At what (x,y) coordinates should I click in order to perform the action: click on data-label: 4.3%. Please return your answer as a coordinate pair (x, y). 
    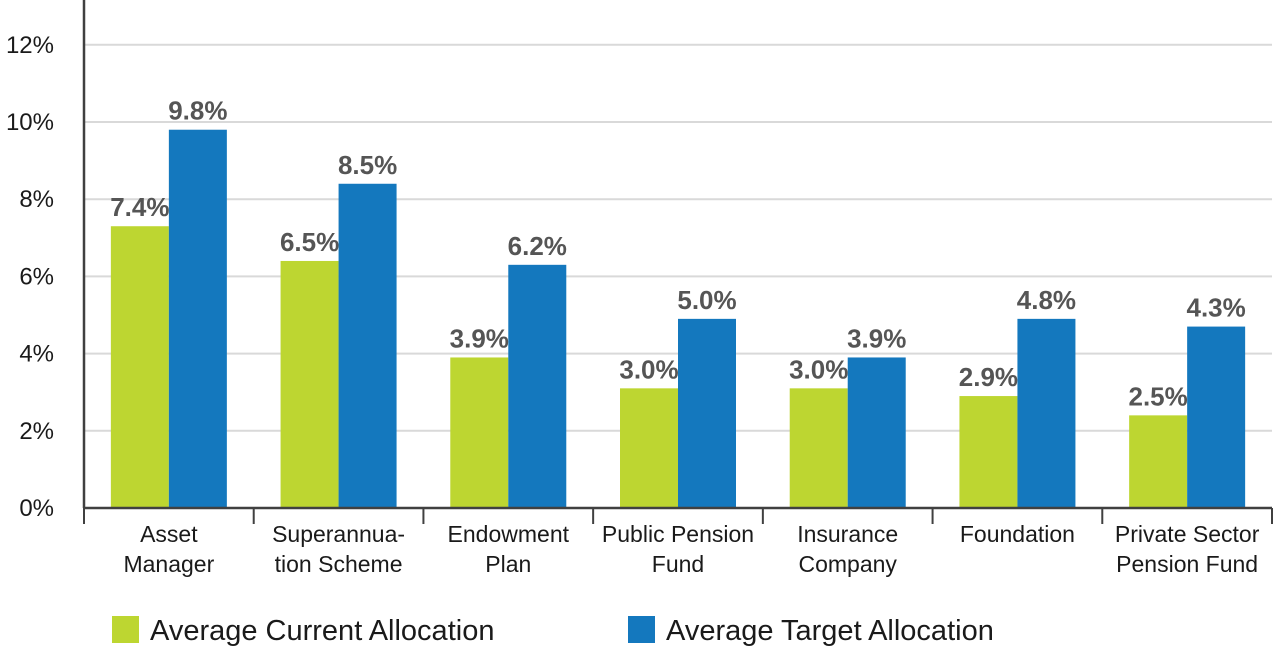
    Looking at the image, I should click on (1216, 308).